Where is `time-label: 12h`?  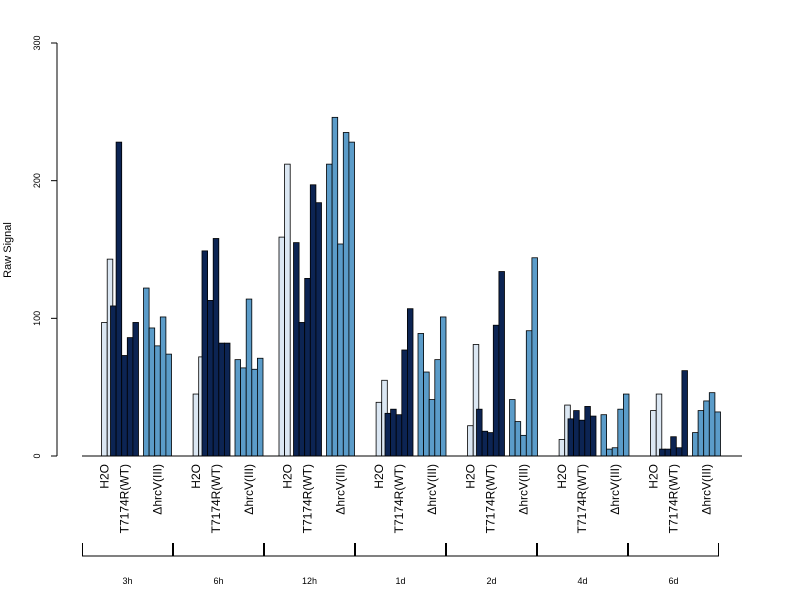
time-label: 12h is located at coordinates (309, 581).